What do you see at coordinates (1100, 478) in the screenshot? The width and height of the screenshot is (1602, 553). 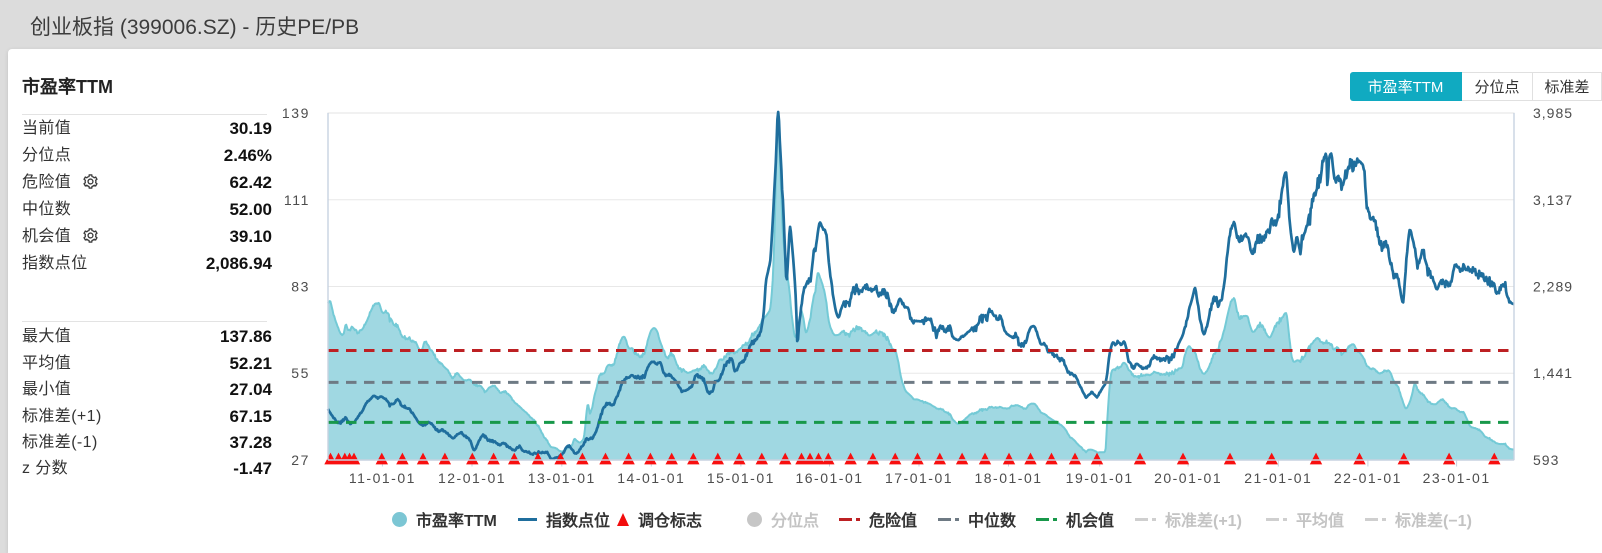 I see `svg-text: 19-01-01` at bounding box center [1100, 478].